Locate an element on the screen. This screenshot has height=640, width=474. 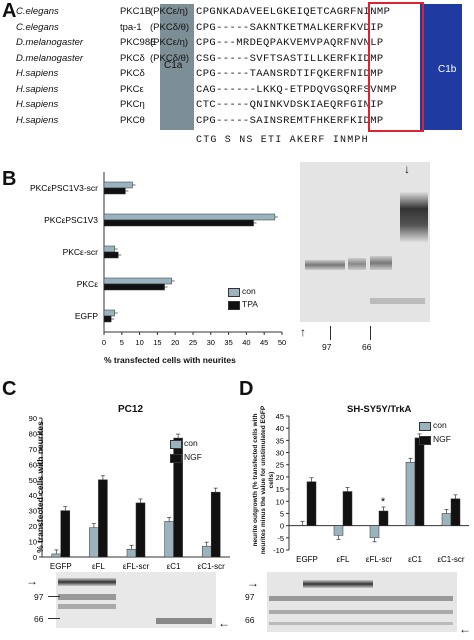
isoform-group: (PKCδ/θ) is located at coordinates (170, 27).